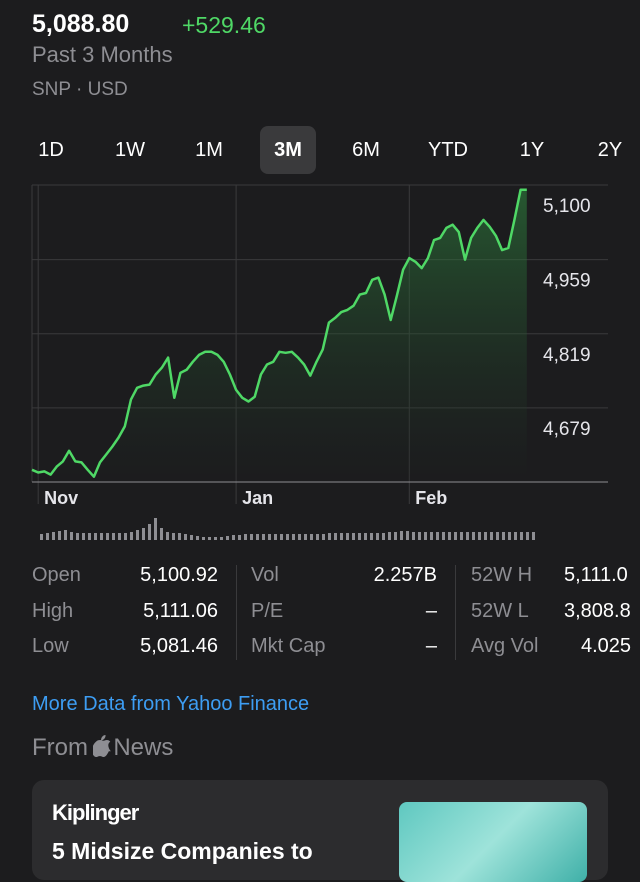 This screenshot has width=640, height=882. What do you see at coordinates (51, 150) in the screenshot?
I see `range-tab: 1D` at bounding box center [51, 150].